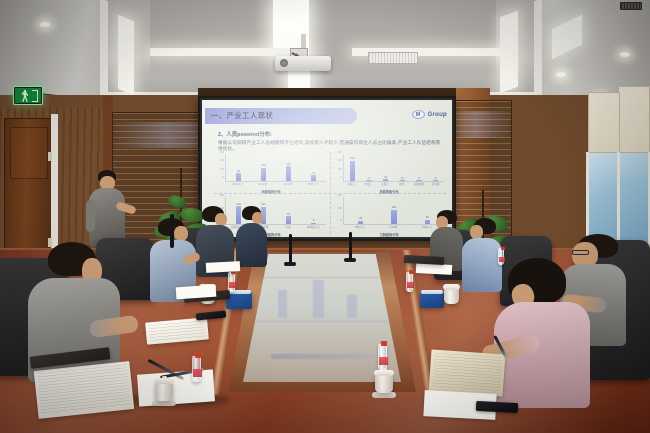 The image size is (650, 433). What do you see at coordinates (251, 245) in the screenshot?
I see `attendee-torso` at bounding box center [251, 245].